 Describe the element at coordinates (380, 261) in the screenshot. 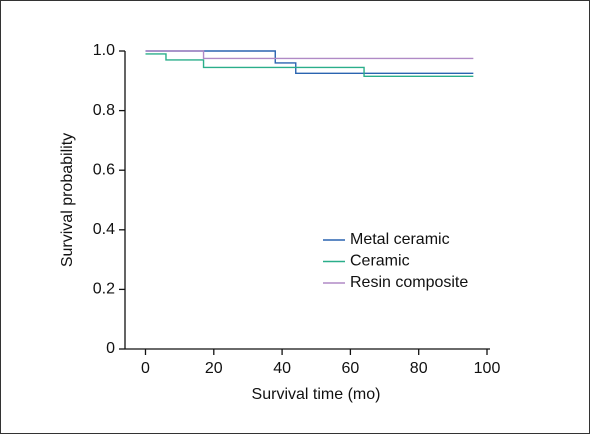

I see `legend-label: Ceramic` at that location.